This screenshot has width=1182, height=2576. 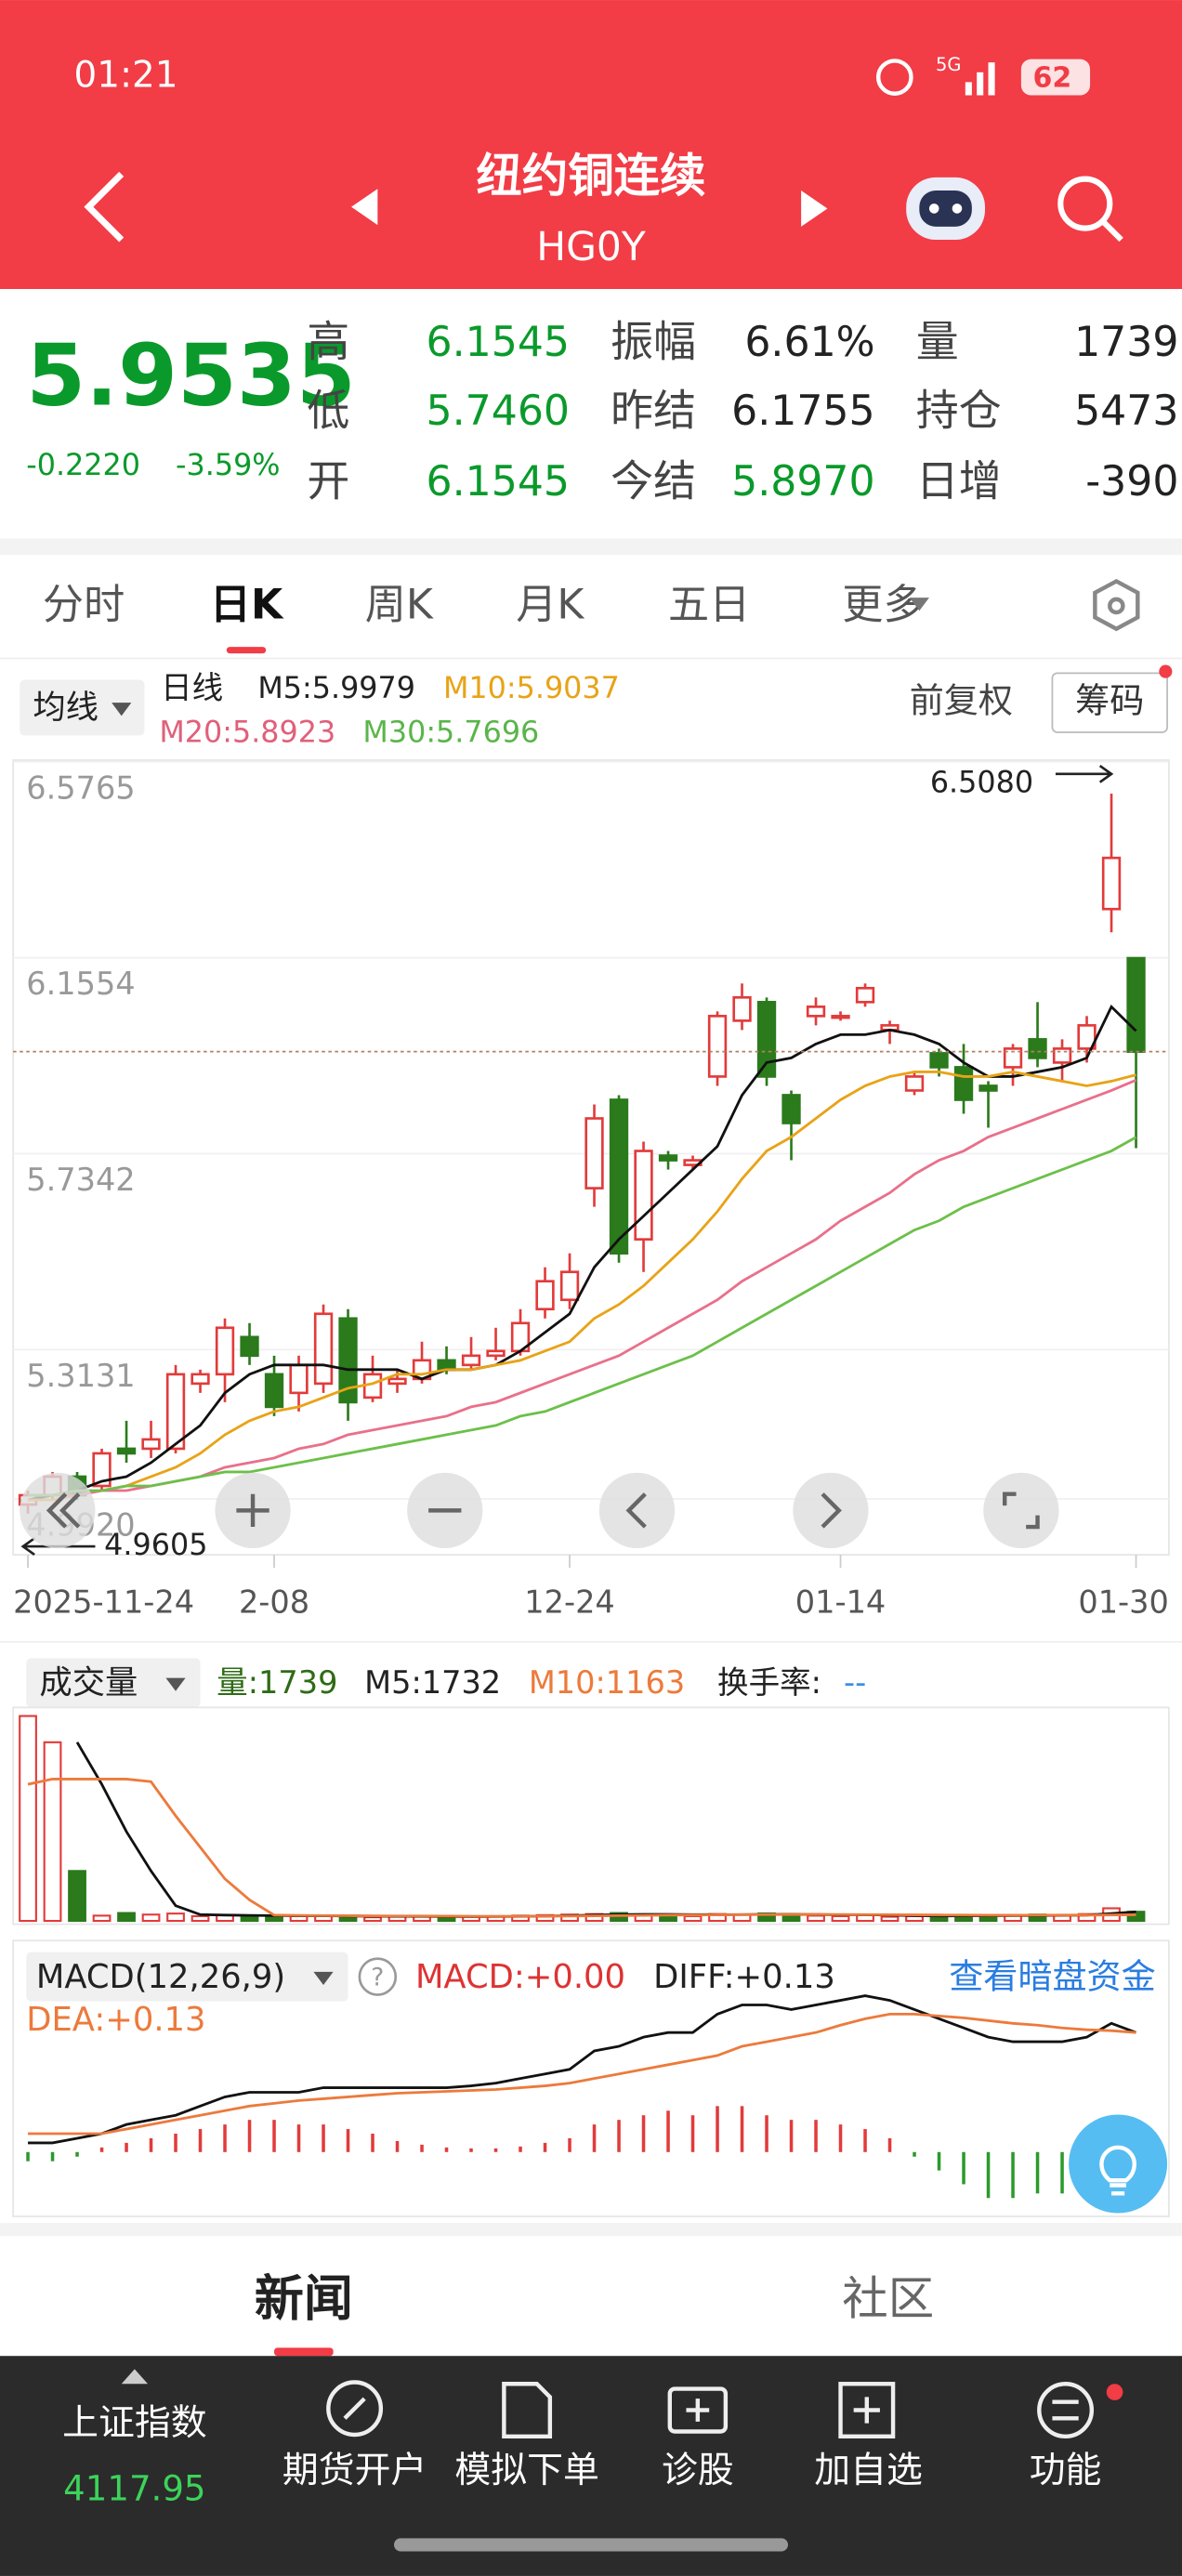 I want to click on nav-label: 加自选, so click(x=868, y=2470).